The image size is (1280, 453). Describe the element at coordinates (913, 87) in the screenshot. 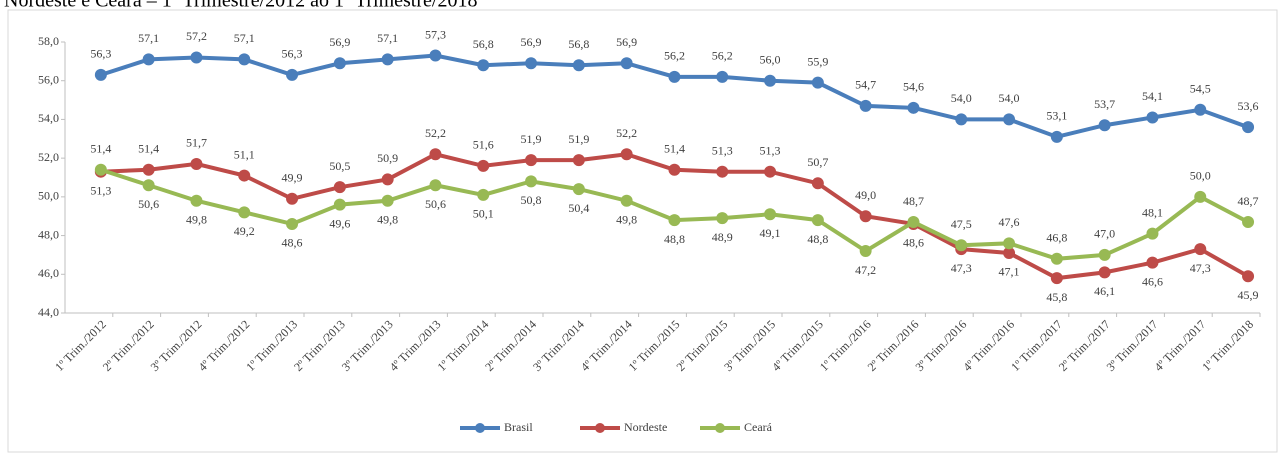

I see `data-label: 54,6` at that location.